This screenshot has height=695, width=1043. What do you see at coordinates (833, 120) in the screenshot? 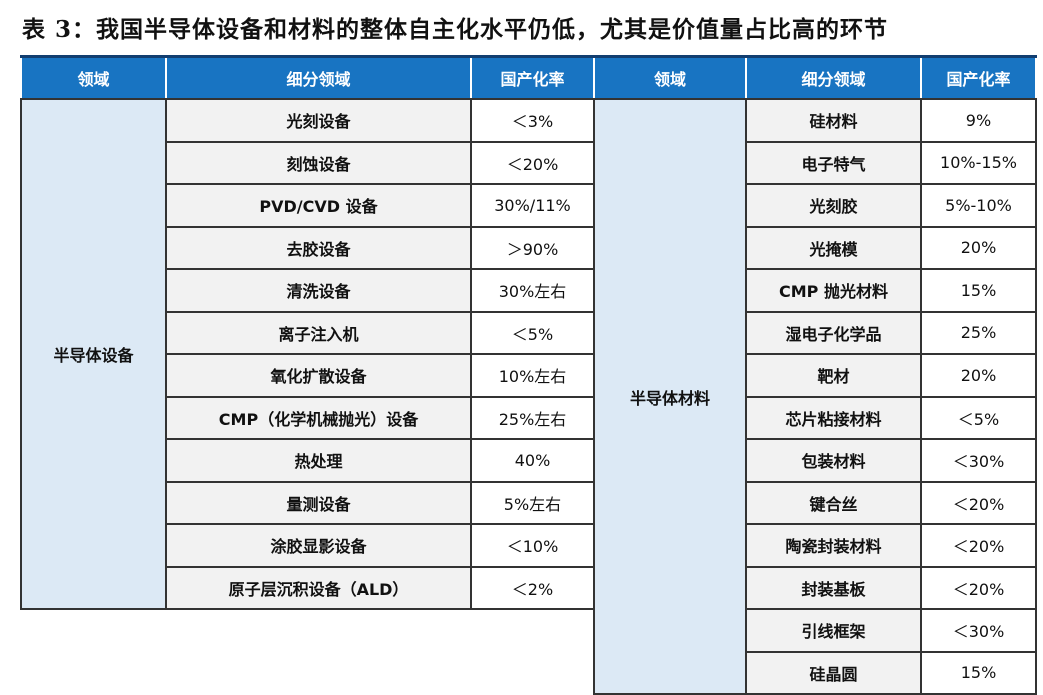
I see `subdomain-cell: 硅材料` at bounding box center [833, 120].